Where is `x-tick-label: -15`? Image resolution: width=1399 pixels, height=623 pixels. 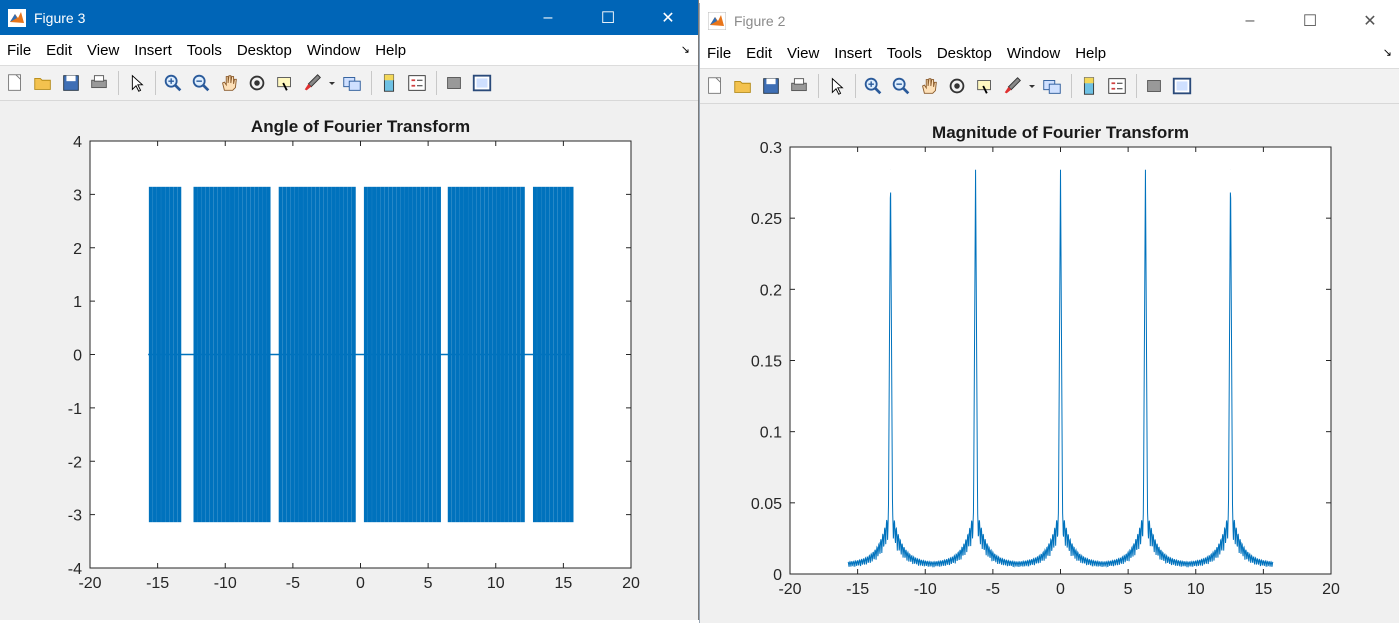
x-tick-label: -15 is located at coordinates (157, 583).